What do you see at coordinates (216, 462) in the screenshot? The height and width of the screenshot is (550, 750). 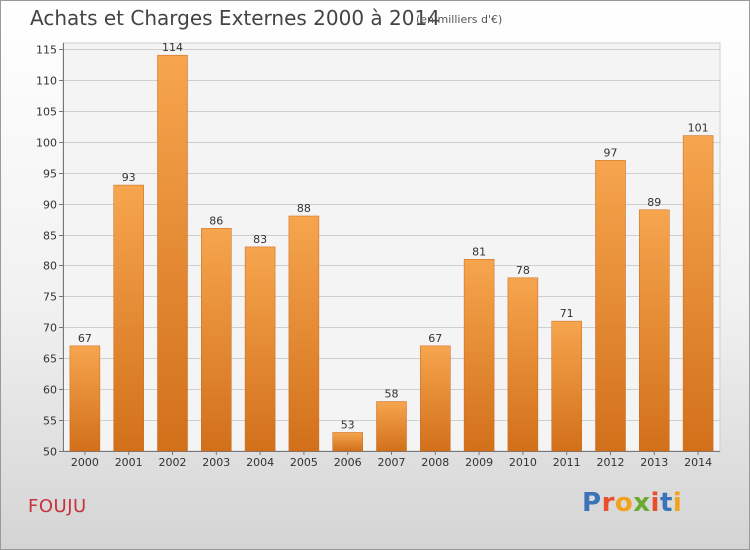 I see `x-tick-label: 2003` at bounding box center [216, 462].